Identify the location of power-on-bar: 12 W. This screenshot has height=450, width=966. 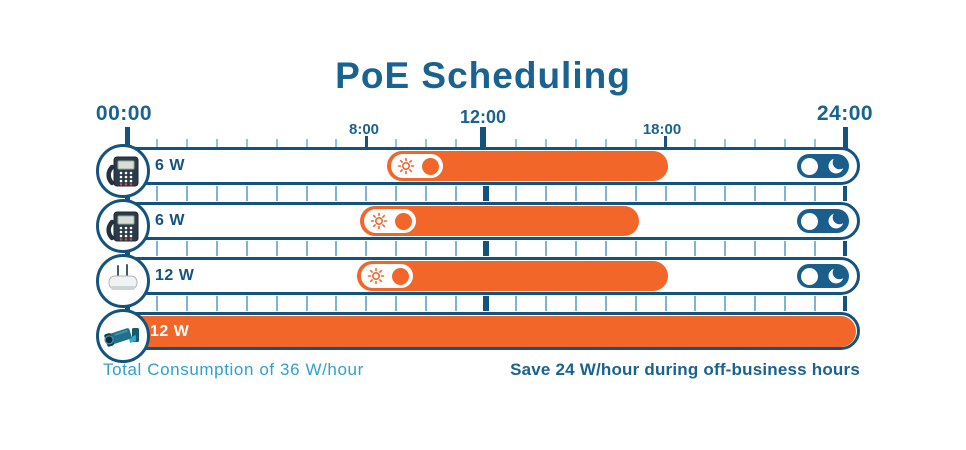
(480, 331).